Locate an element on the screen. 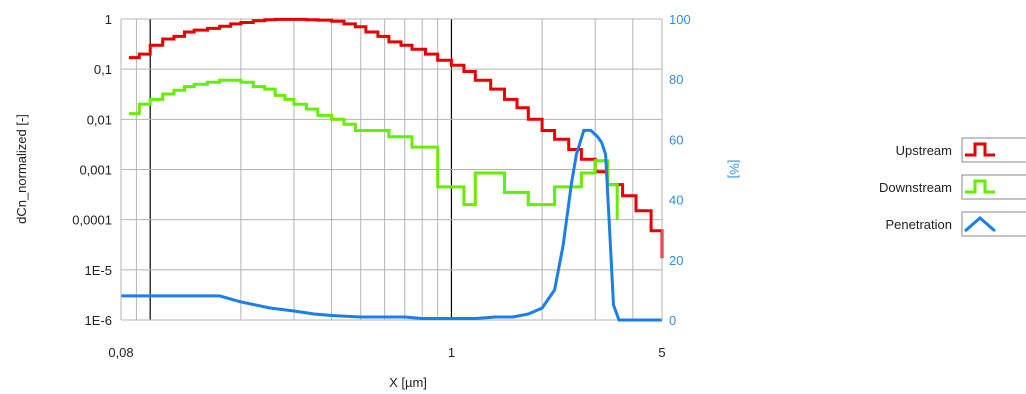 The width and height of the screenshot is (1026, 394). y-tick-label: 1E-5 is located at coordinates (98, 270).